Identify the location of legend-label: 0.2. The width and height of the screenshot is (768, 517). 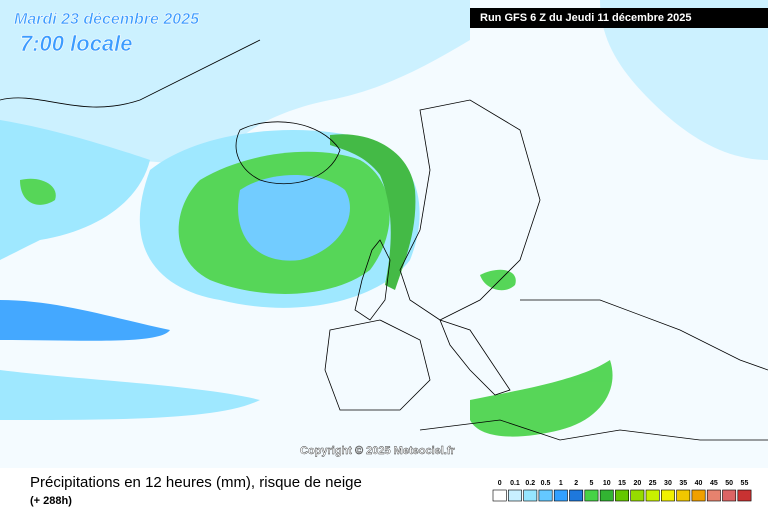
(530, 483).